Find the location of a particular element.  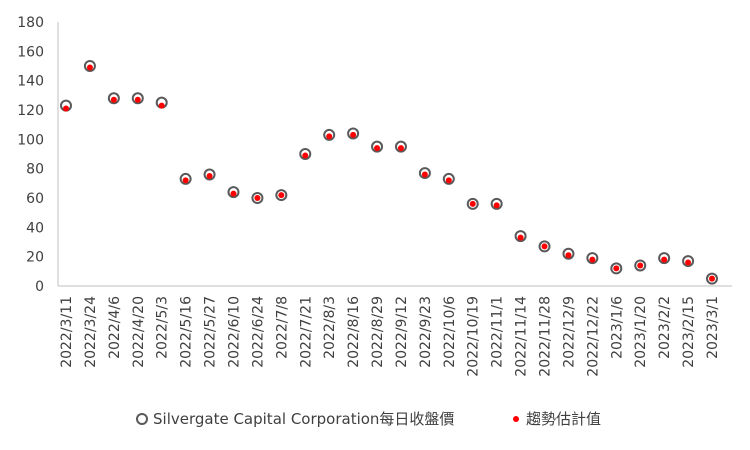

x-tick-label: 2022/7/8 is located at coordinates (282, 327).